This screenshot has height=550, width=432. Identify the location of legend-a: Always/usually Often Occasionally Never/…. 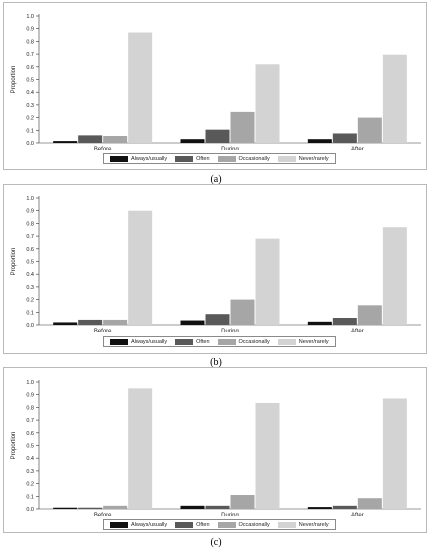
(219, 158).